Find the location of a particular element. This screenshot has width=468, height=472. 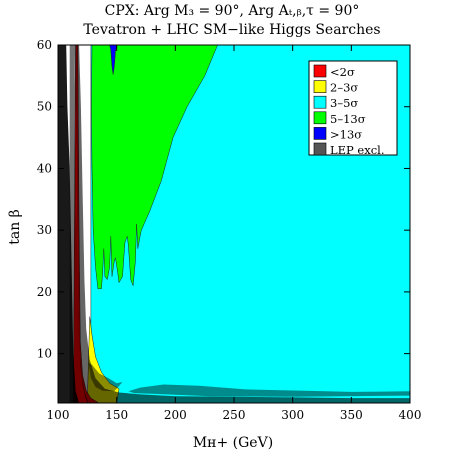

region-lep-excl--6 is located at coordinates (105, 377).